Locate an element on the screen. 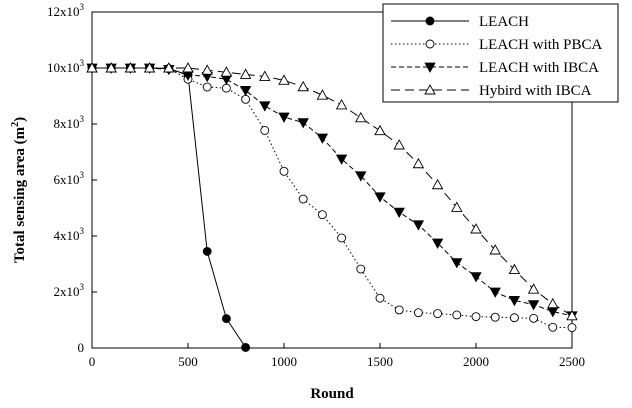  x-tick-label: 1500 is located at coordinates (380, 361).